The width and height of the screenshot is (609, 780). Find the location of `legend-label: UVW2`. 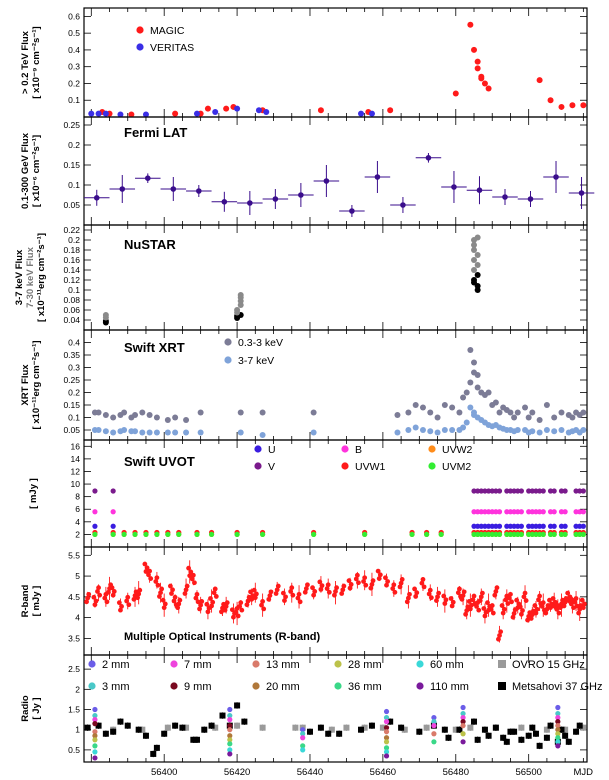

legend-label: UVW2 is located at coordinates (457, 450).